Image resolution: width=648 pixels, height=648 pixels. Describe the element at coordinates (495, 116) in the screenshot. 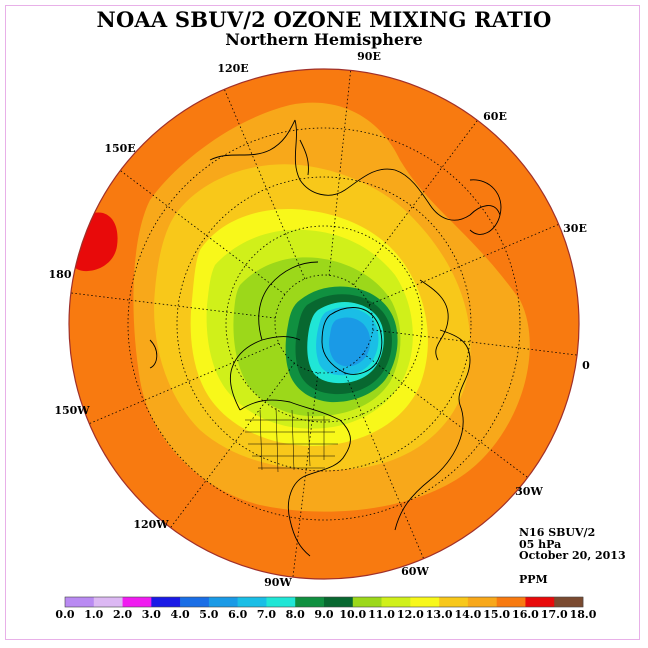

I see `longitude-label-60e: 60E` at that location.